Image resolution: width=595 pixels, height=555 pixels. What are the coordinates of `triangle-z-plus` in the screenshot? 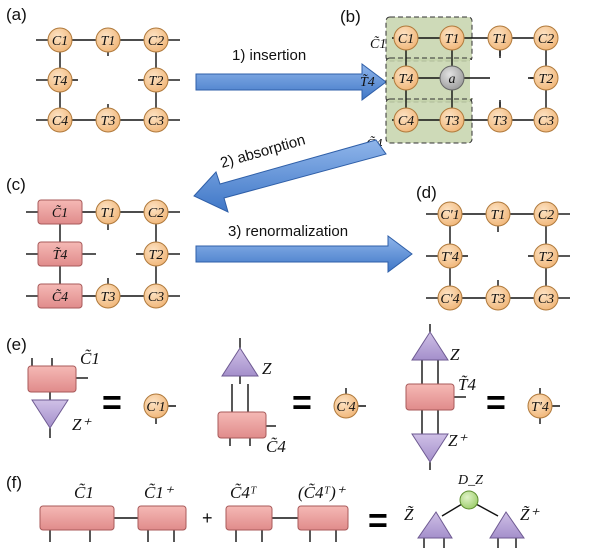 It's located at (50, 414).